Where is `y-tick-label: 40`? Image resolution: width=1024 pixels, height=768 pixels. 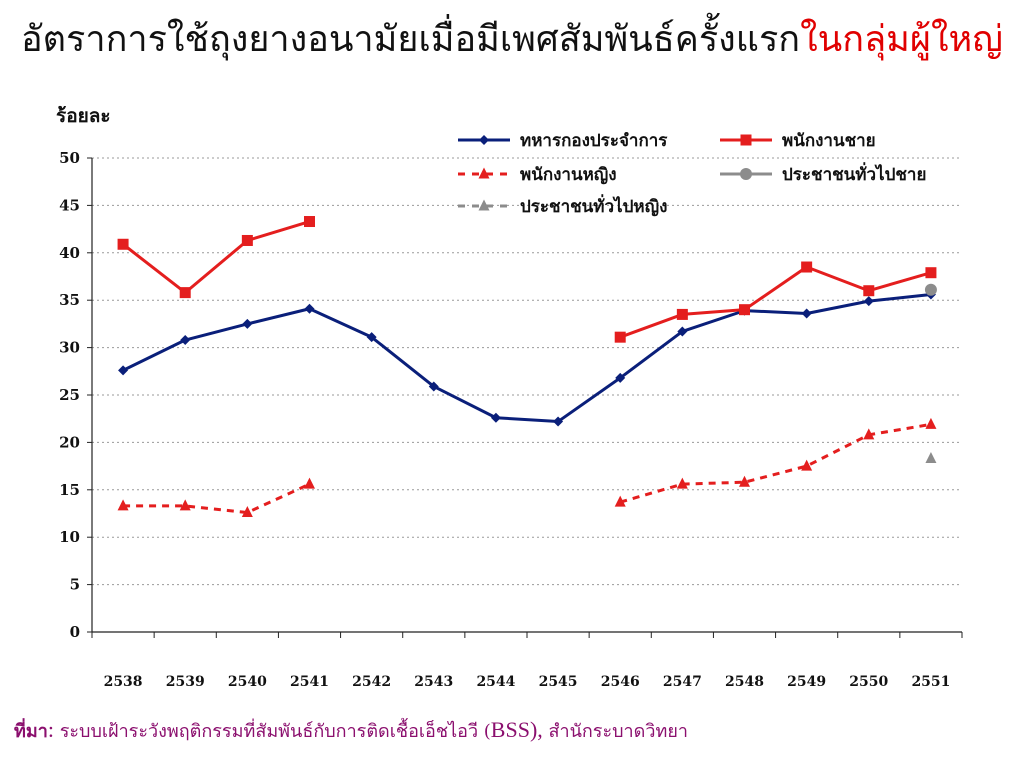 y-tick-label: 40 is located at coordinates (69, 253).